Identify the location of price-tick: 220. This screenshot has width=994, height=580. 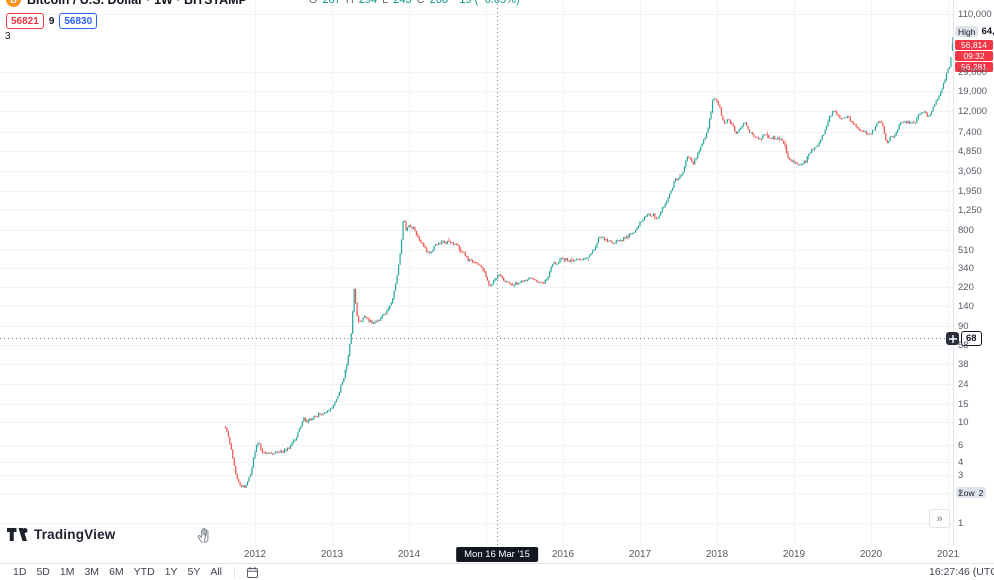
(966, 287).